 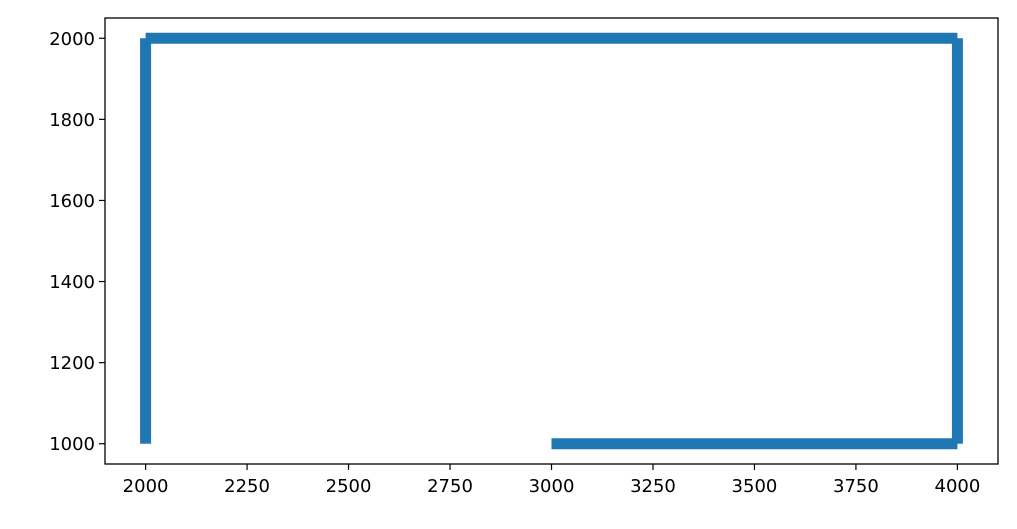 I want to click on y-axis: 1000 1200 1400 1600 1800 2000, so click(x=77, y=242).